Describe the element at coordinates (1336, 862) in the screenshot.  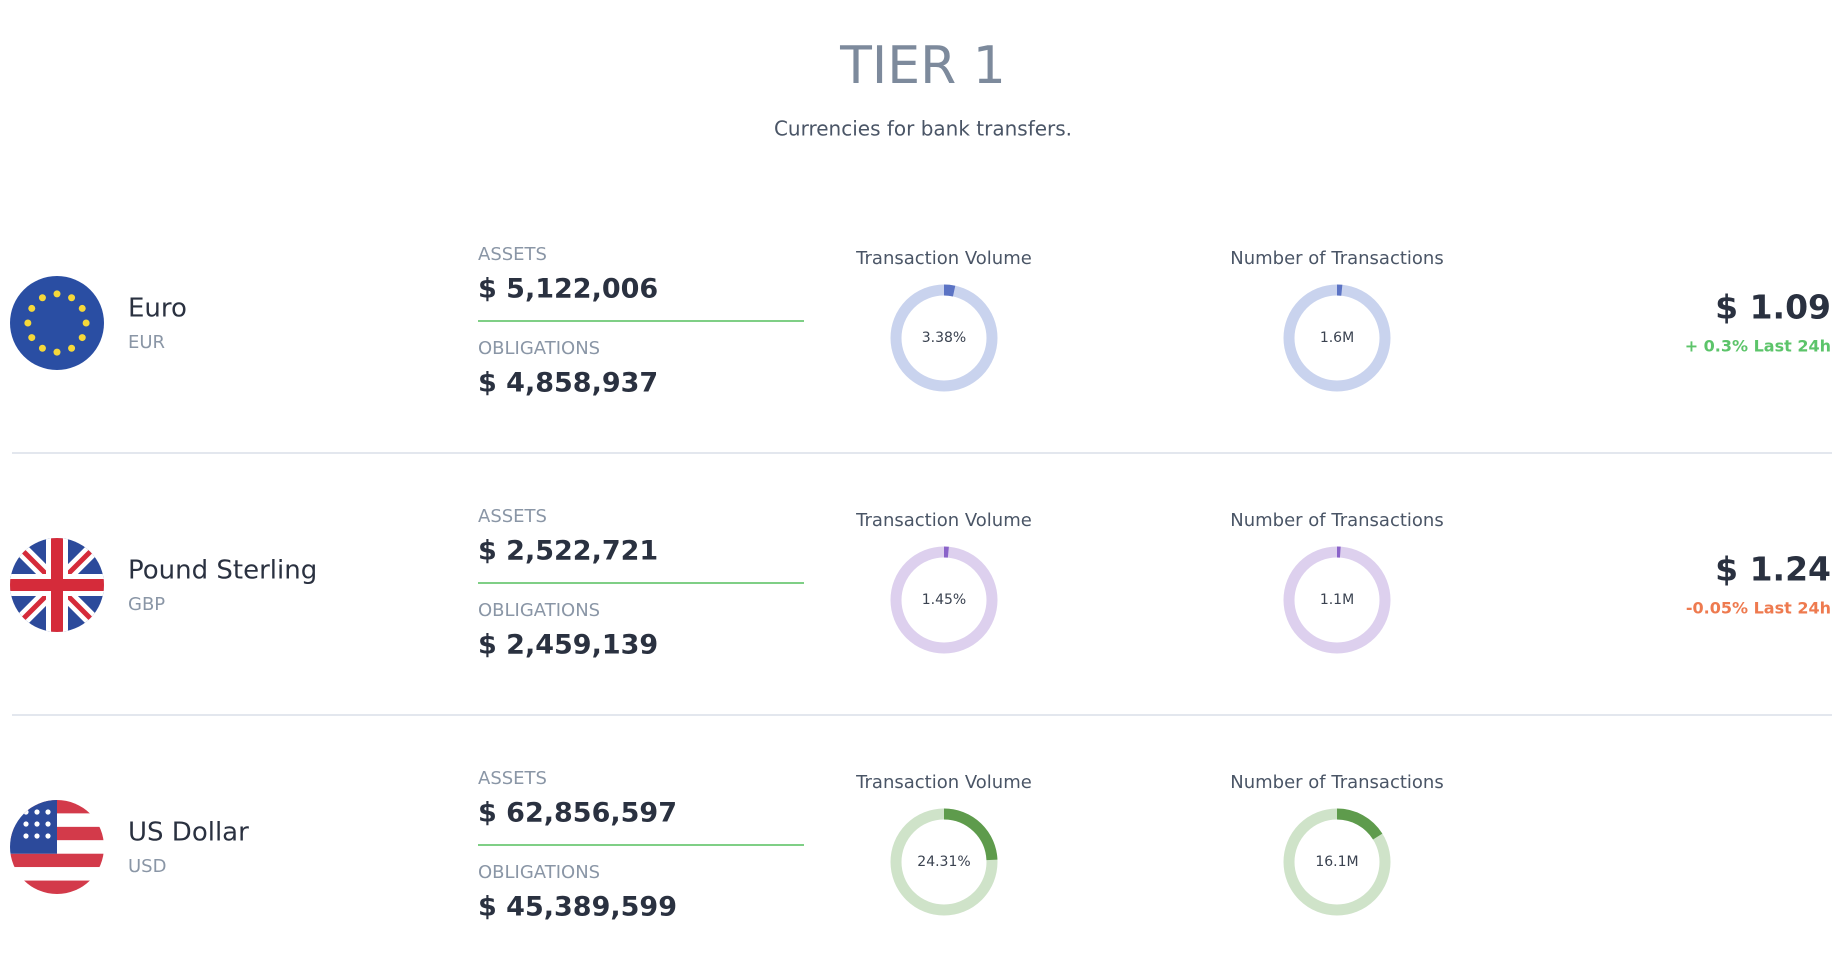
I see `transactions-value: 16.1M` at that location.